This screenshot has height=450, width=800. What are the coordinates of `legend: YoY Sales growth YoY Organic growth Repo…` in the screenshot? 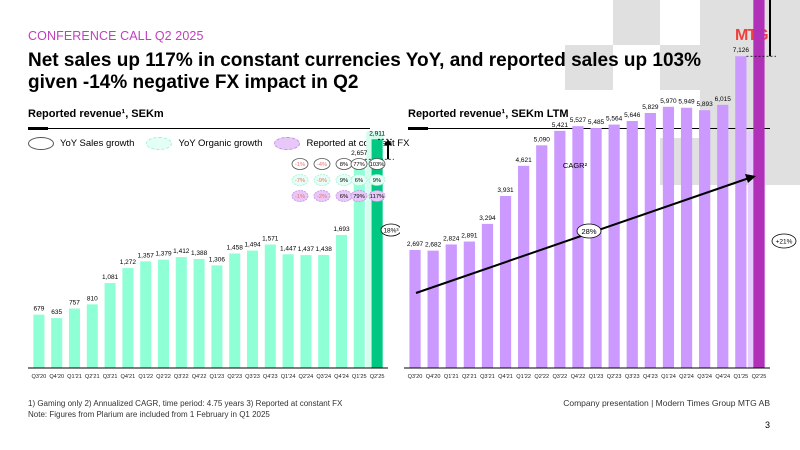 It's located at (218, 143).